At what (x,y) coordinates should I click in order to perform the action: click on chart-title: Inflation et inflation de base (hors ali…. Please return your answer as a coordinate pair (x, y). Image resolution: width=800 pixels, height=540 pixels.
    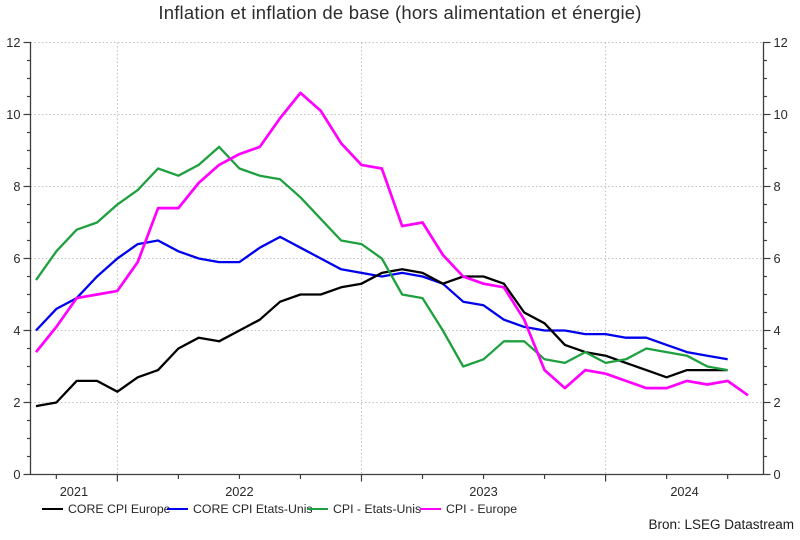
    Looking at the image, I should click on (400, 12).